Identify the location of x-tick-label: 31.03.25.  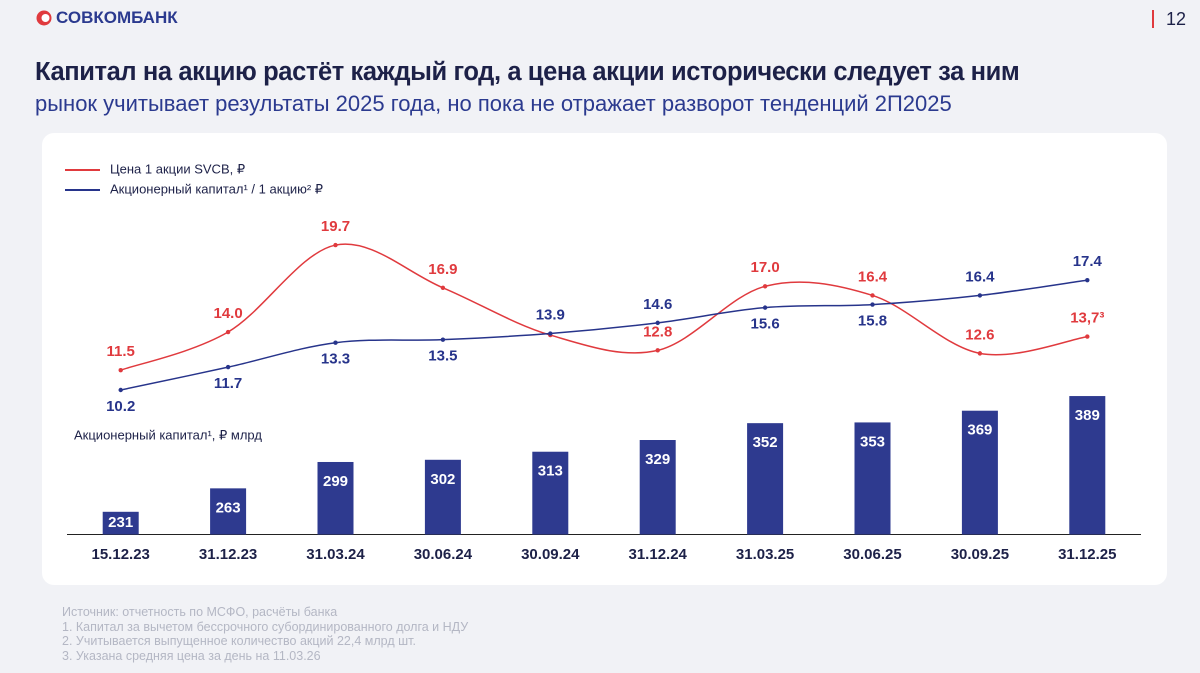
(765, 554).